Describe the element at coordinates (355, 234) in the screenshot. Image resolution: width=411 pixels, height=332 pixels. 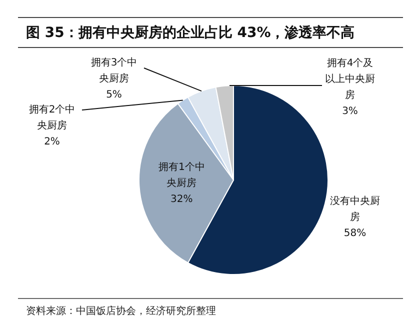
I see `data-label: 58%` at that location.